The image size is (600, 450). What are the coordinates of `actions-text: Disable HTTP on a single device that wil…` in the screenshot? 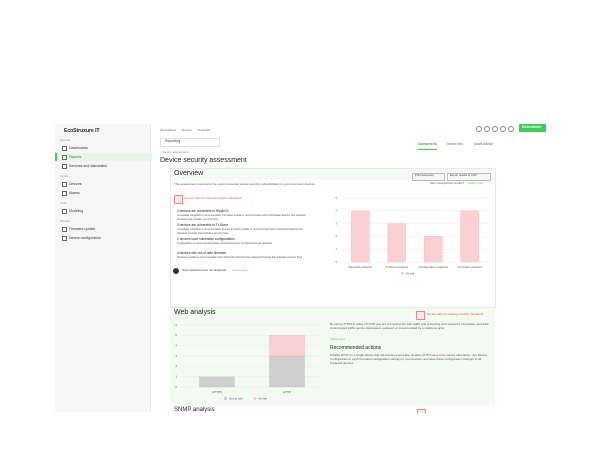 It's located at (409, 359).